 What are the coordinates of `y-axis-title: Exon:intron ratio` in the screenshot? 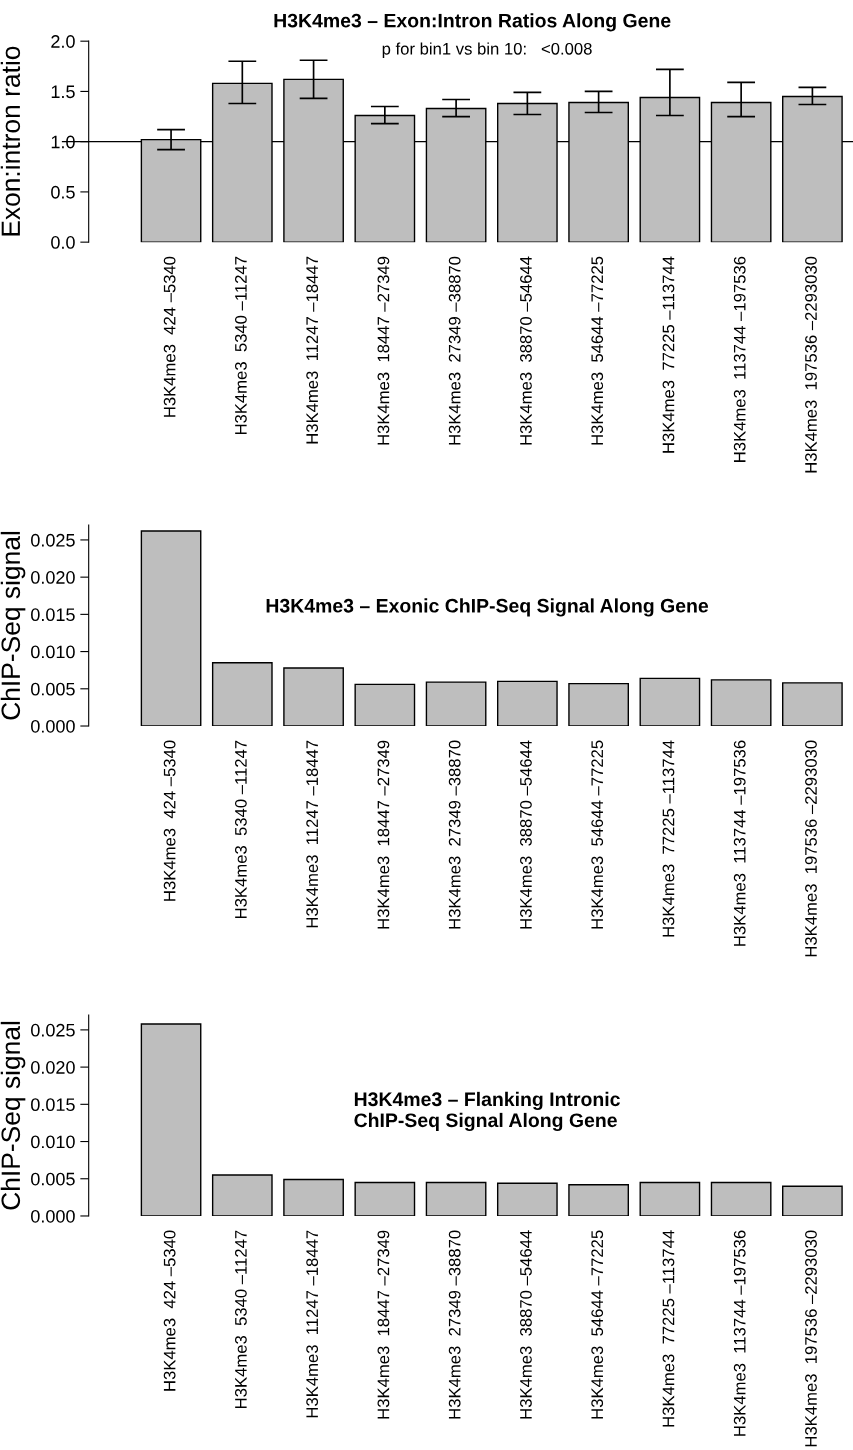 It's located at (10, 141).